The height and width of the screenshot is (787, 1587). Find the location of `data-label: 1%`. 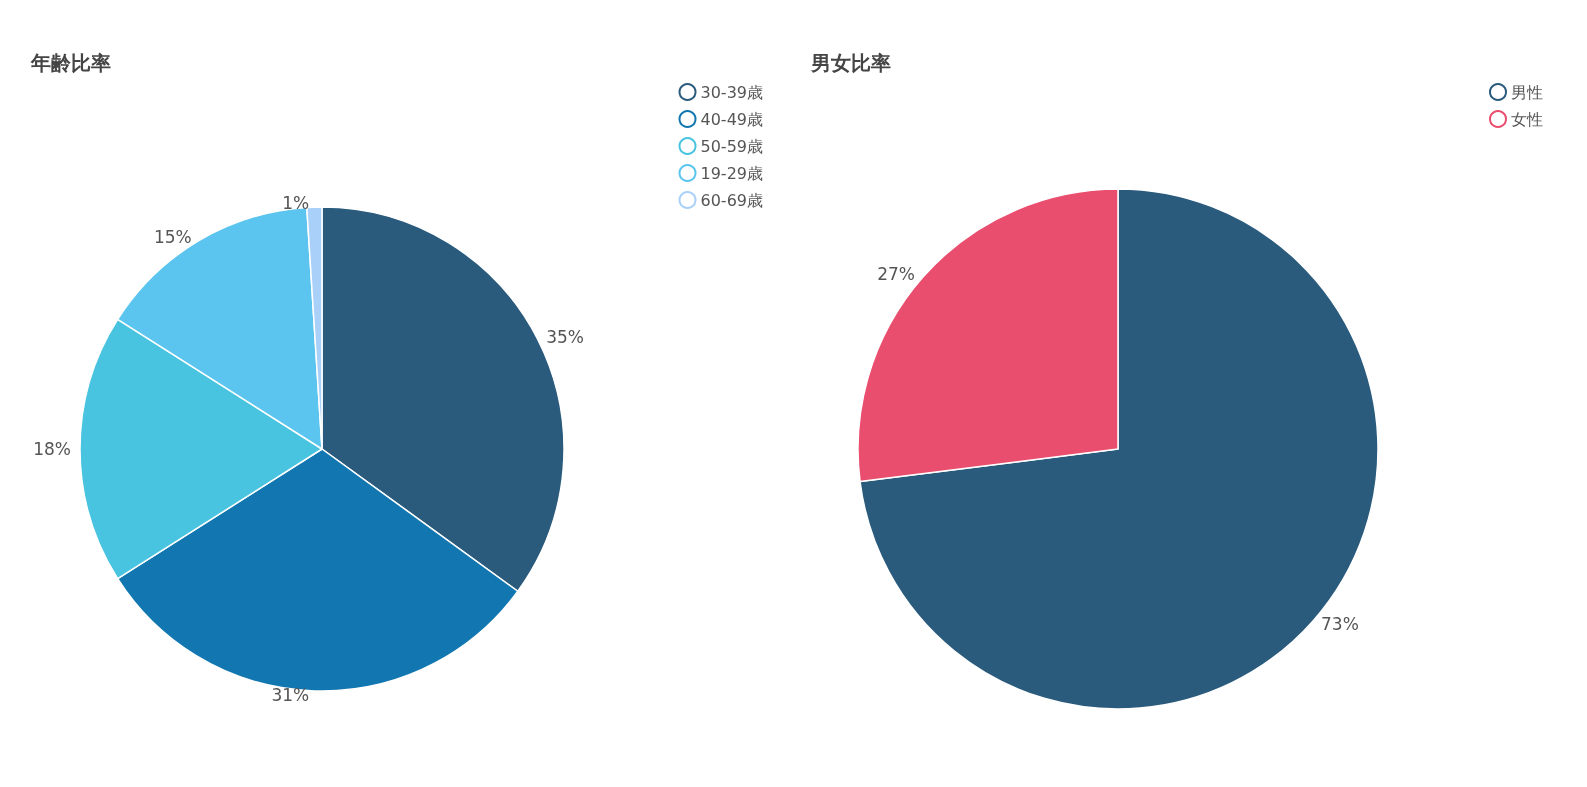

data-label: 1% is located at coordinates (296, 203).